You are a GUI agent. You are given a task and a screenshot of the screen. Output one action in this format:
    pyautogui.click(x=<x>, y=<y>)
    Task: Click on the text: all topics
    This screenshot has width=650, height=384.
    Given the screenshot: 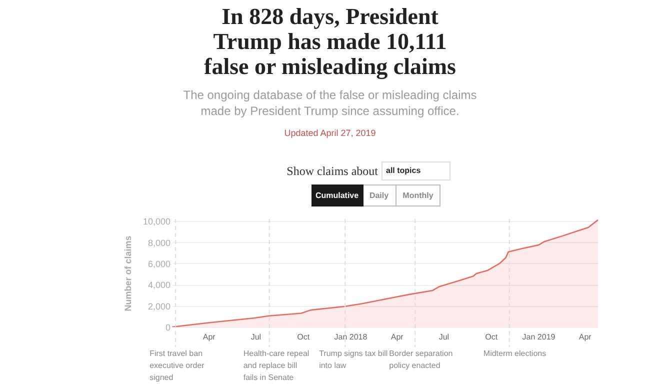 What is the action you would take?
    pyautogui.click(x=404, y=170)
    